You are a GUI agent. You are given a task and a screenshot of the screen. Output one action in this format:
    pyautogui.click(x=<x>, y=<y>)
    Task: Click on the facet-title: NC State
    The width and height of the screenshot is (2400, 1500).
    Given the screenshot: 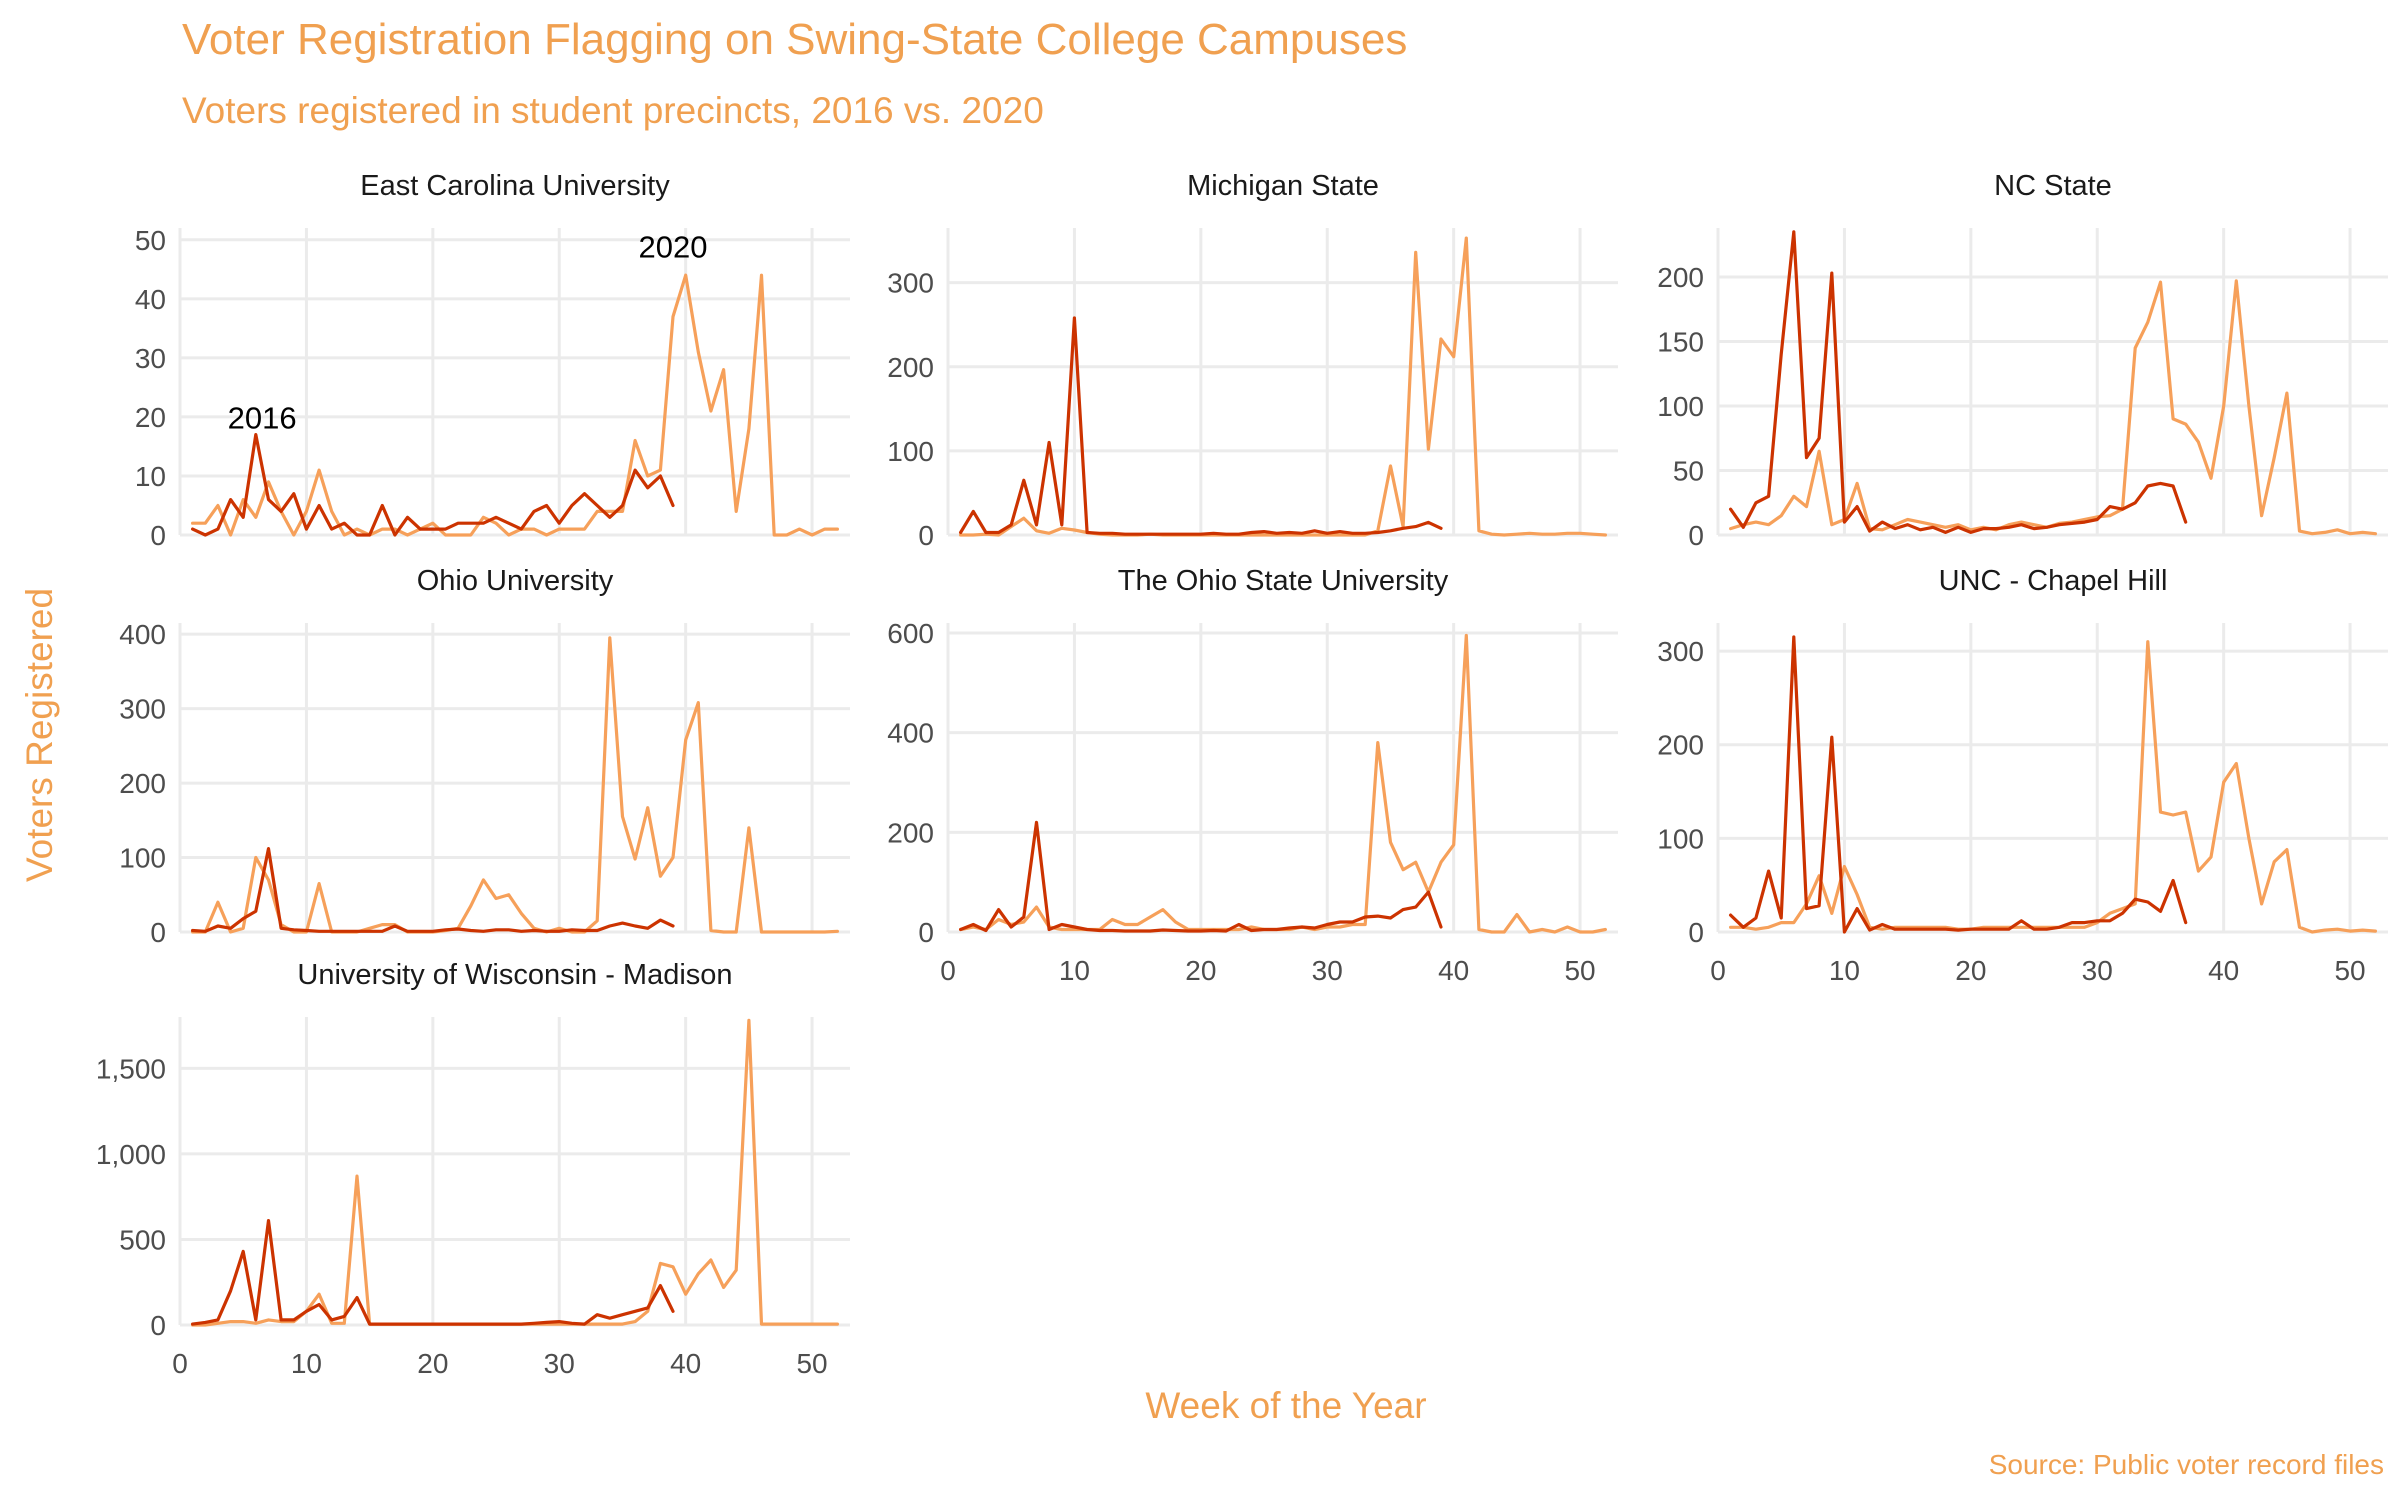 What is the action you would take?
    pyautogui.click(x=2053, y=186)
    